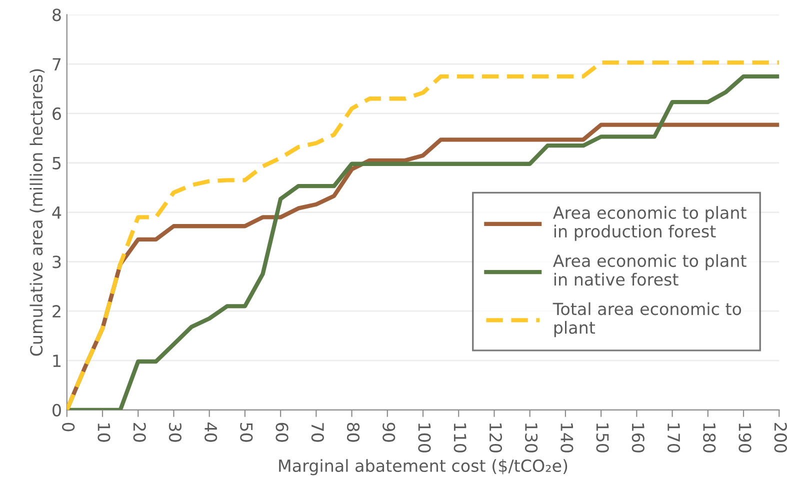 This screenshot has height=488, width=787. What do you see at coordinates (57, 212) in the screenshot?
I see `y-tick-label: 4` at bounding box center [57, 212].